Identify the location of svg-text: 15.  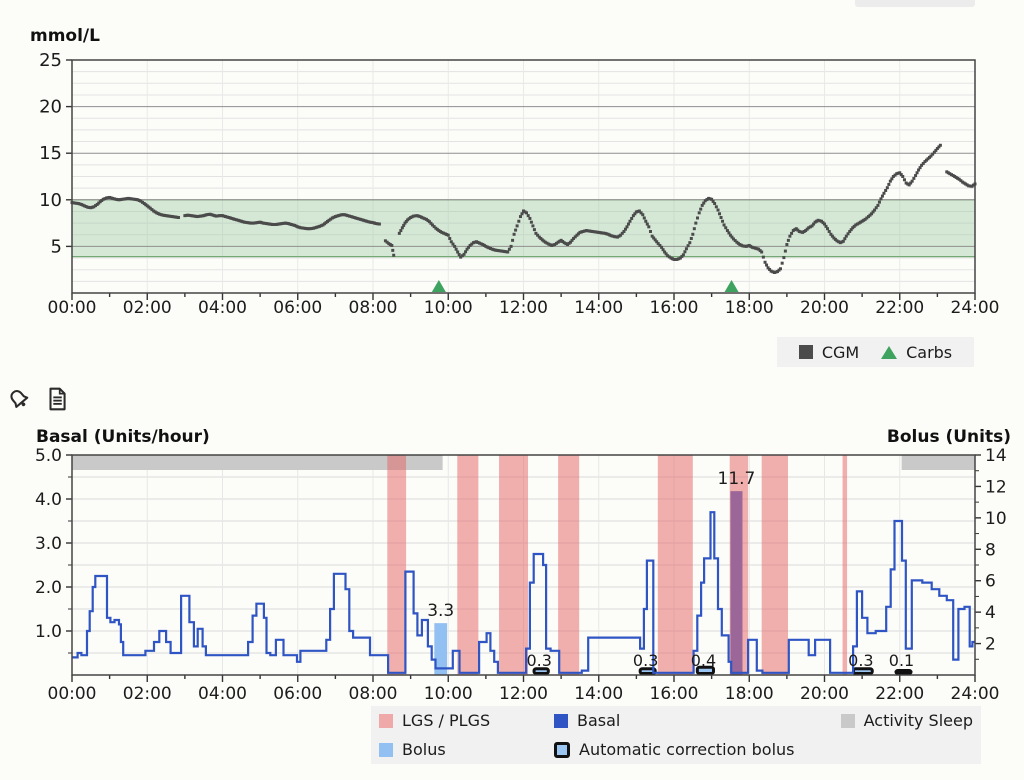
(50, 153).